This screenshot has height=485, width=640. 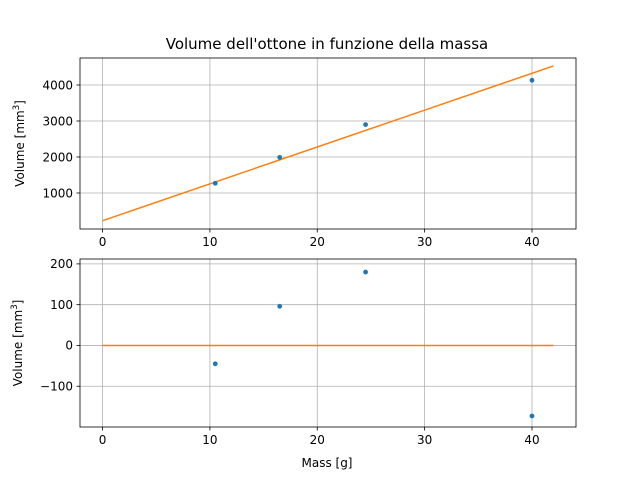 What do you see at coordinates (57, 157) in the screenshot?
I see `y-tick-label: 2000` at bounding box center [57, 157].